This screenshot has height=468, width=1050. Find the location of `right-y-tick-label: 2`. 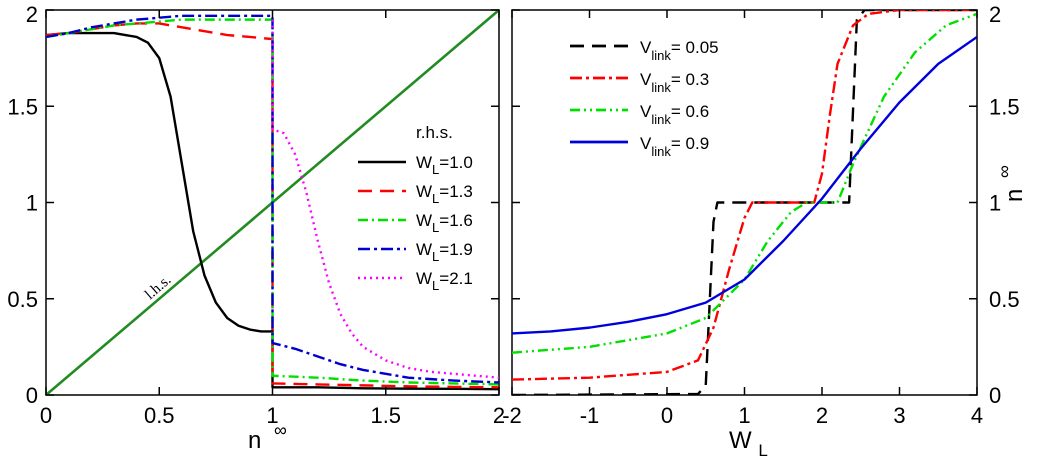

right-y-tick-label: 2 is located at coordinates (995, 14).